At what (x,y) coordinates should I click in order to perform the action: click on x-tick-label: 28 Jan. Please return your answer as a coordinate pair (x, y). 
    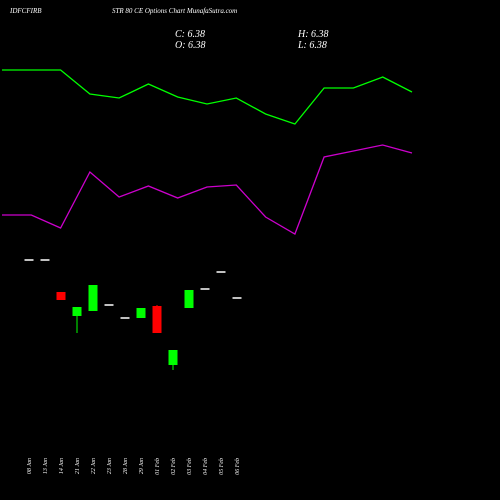
    Looking at the image, I should click on (126, 466).